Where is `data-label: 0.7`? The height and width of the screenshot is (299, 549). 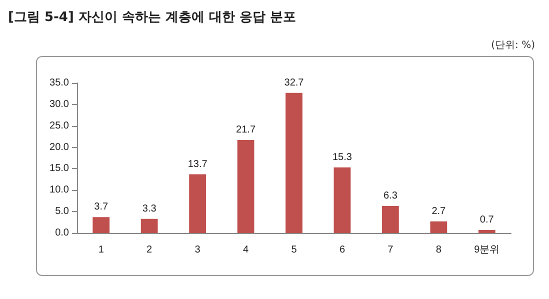 data-label: 0.7 is located at coordinates (487, 220).